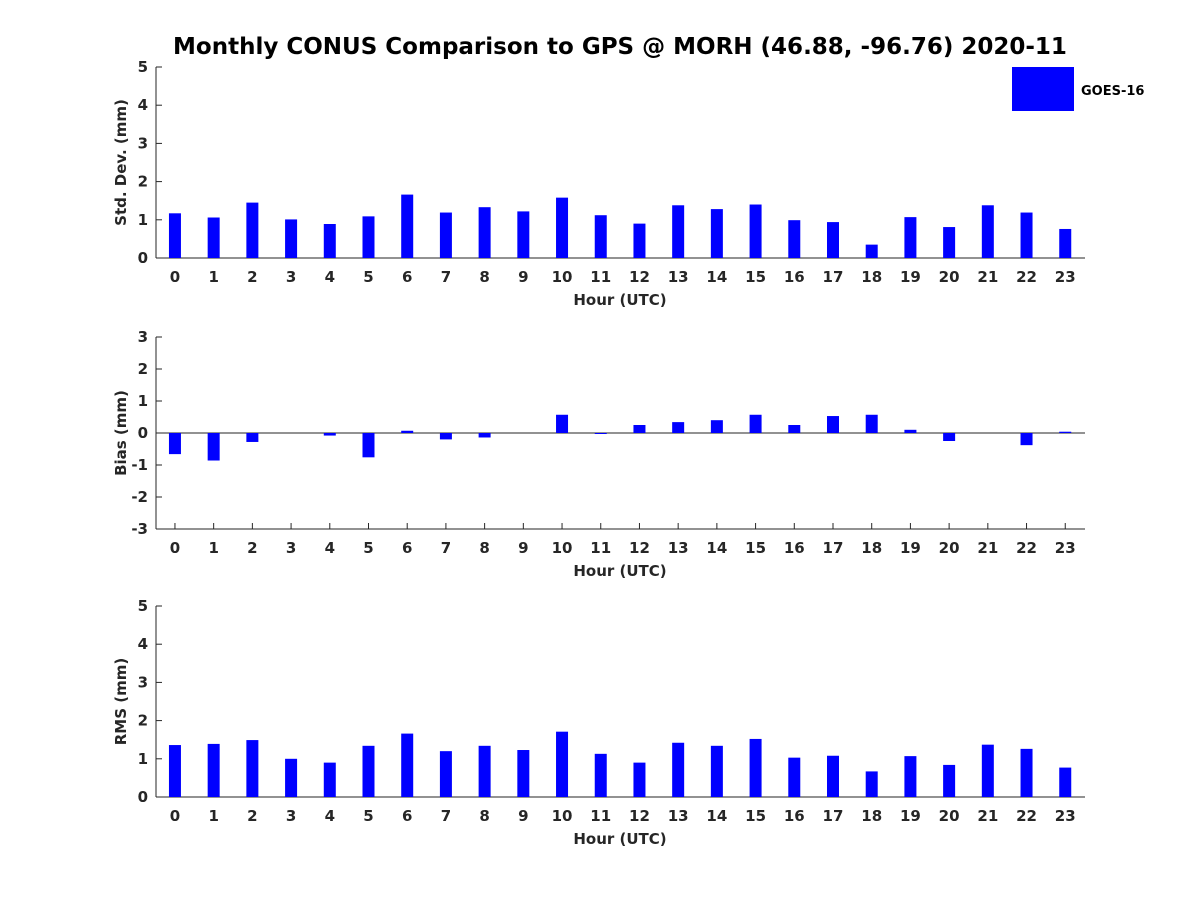 This screenshot has width=1200, height=900. What do you see at coordinates (619, 300) in the screenshot?
I see `x-axis-label: Hour (UTC)` at bounding box center [619, 300].